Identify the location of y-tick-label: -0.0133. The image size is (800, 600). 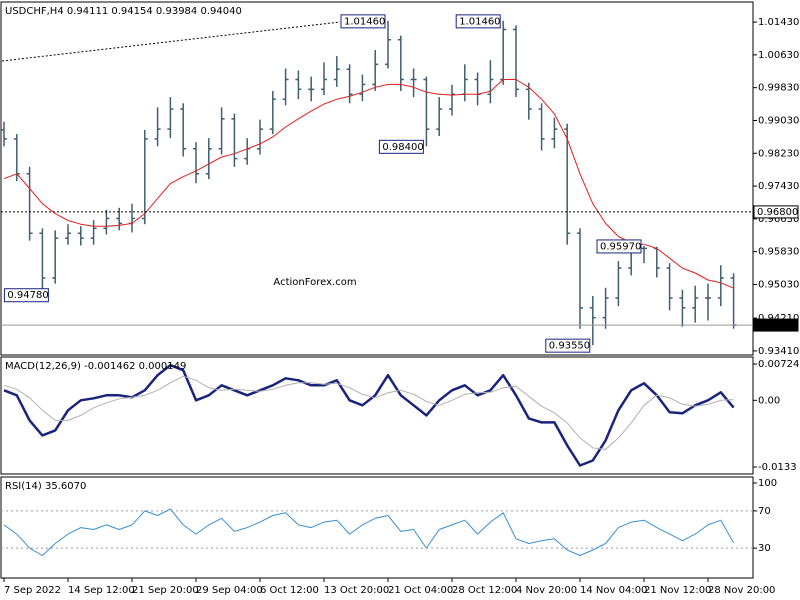
(777, 467).